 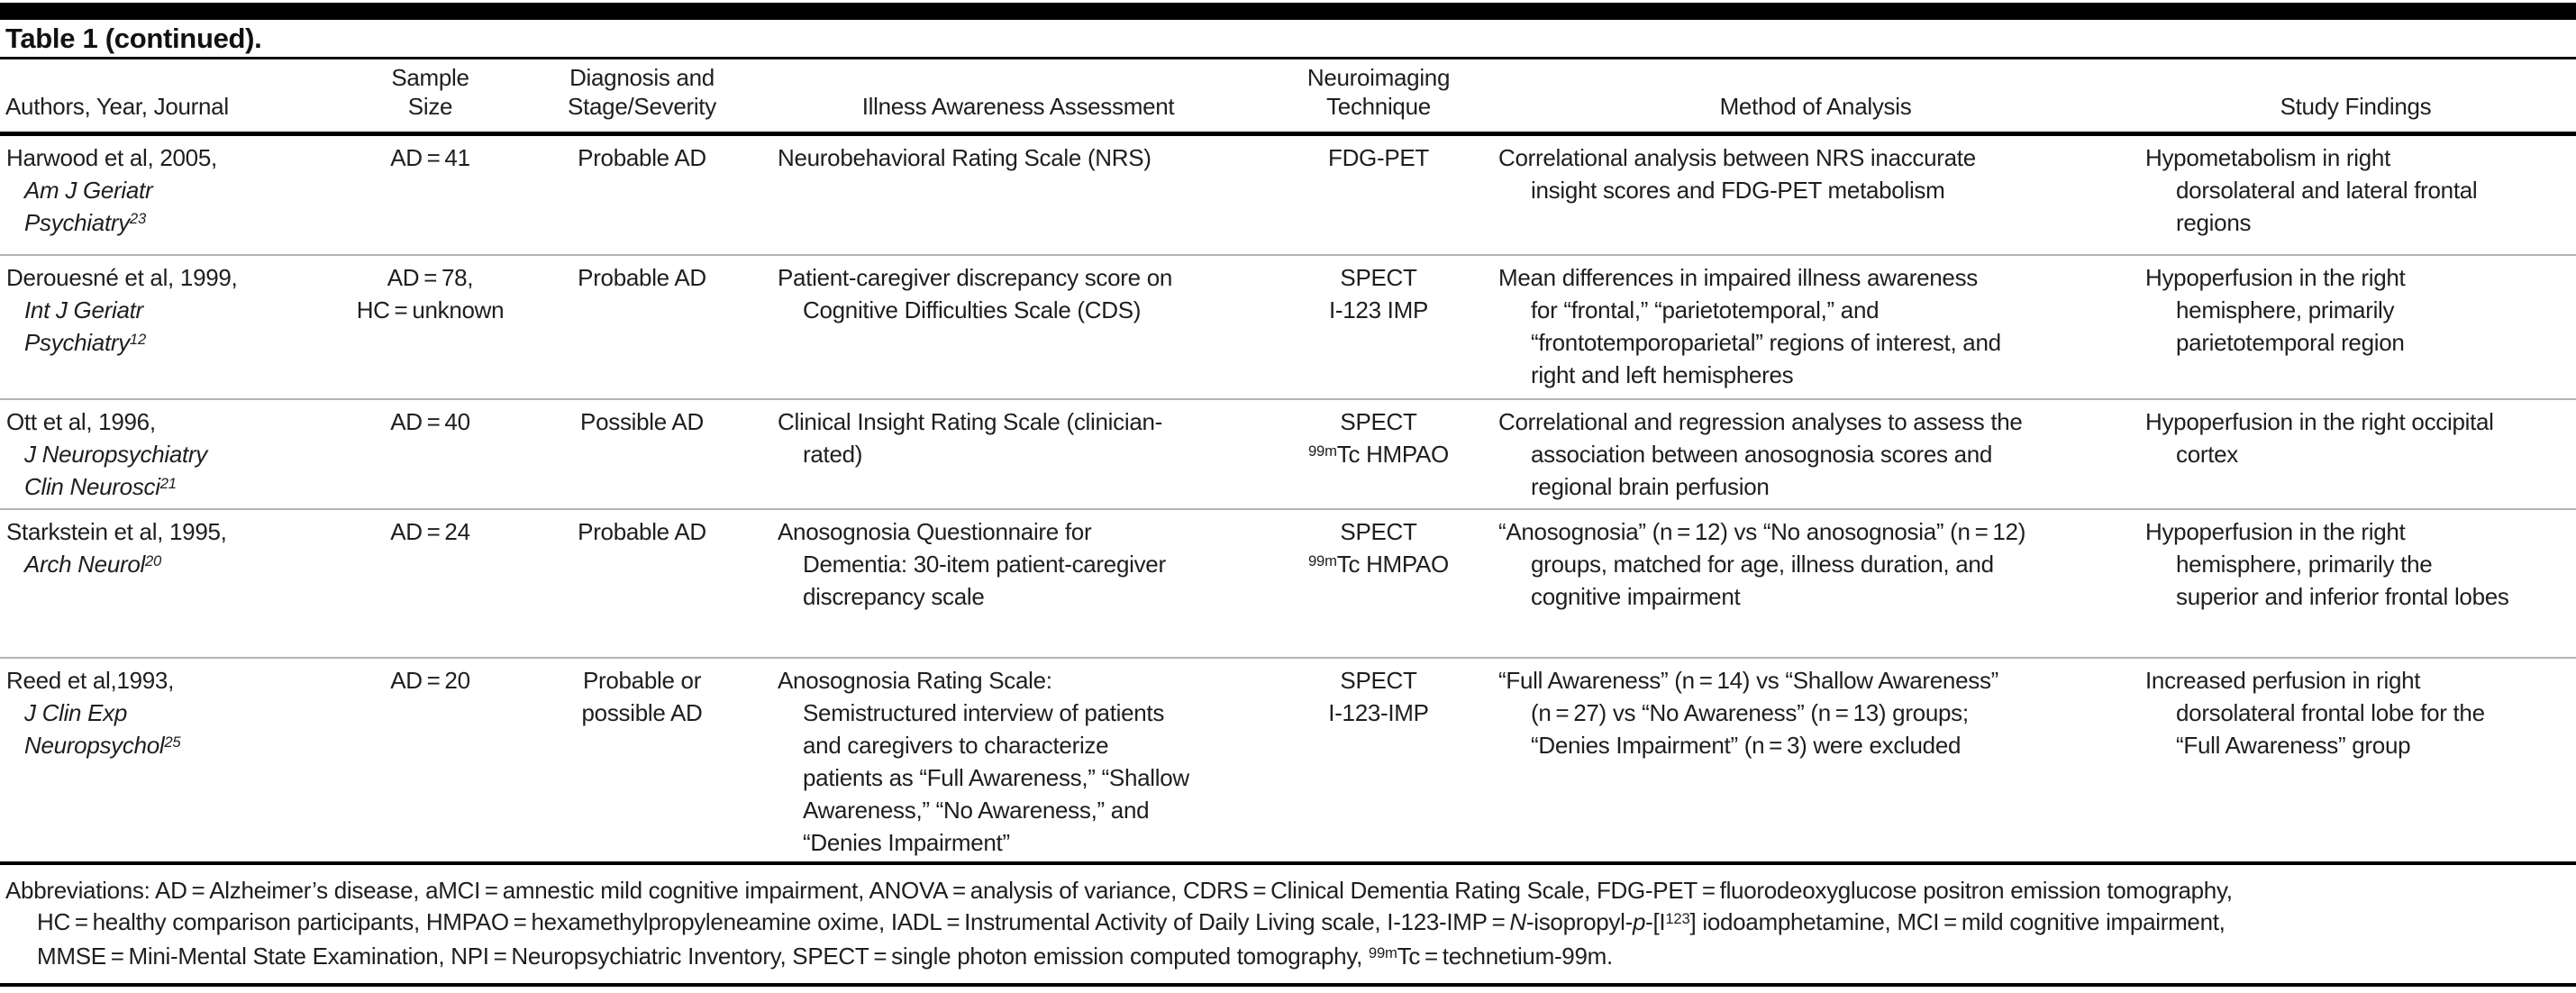 What do you see at coordinates (2355, 97) in the screenshot?
I see `col-header-findings: Study Findings` at bounding box center [2355, 97].